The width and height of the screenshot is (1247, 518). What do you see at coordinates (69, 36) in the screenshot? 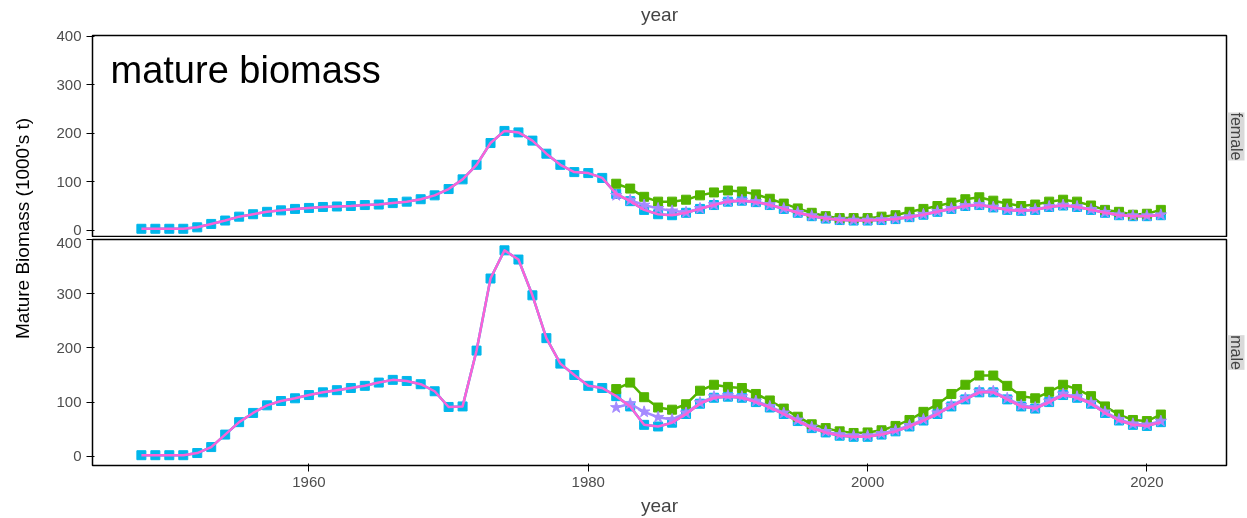
I see `y-tick-label: 400` at bounding box center [69, 36].